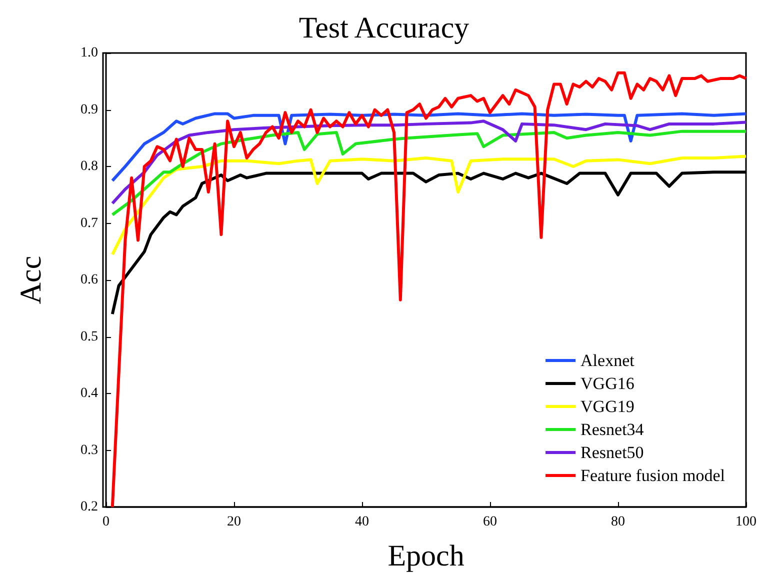 Image resolution: width=768 pixels, height=587 pixels. I want to click on legend-label: Resnet50, so click(612, 452).